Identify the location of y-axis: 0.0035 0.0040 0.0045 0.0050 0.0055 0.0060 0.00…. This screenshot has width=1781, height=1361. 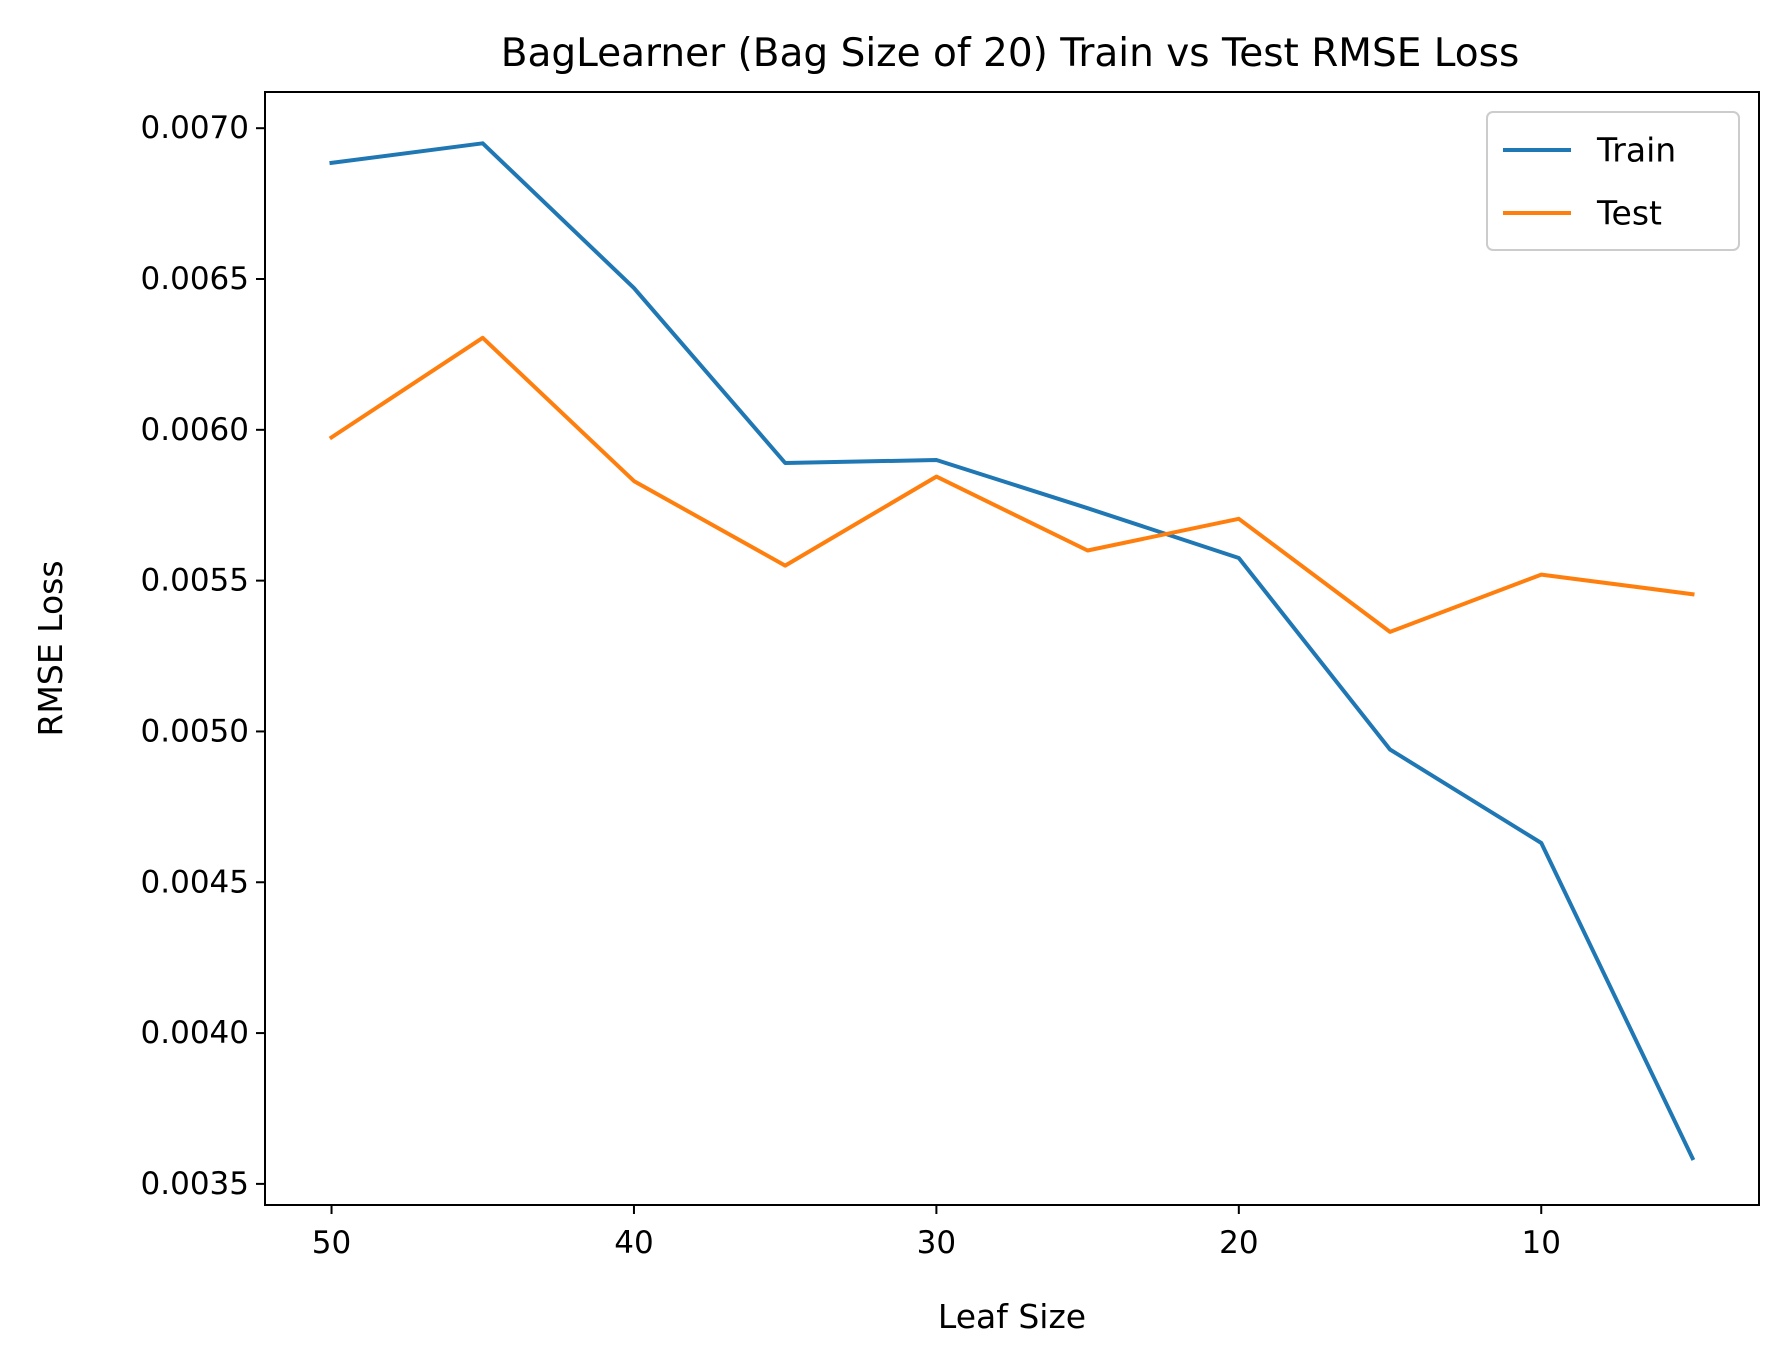
(203, 656).